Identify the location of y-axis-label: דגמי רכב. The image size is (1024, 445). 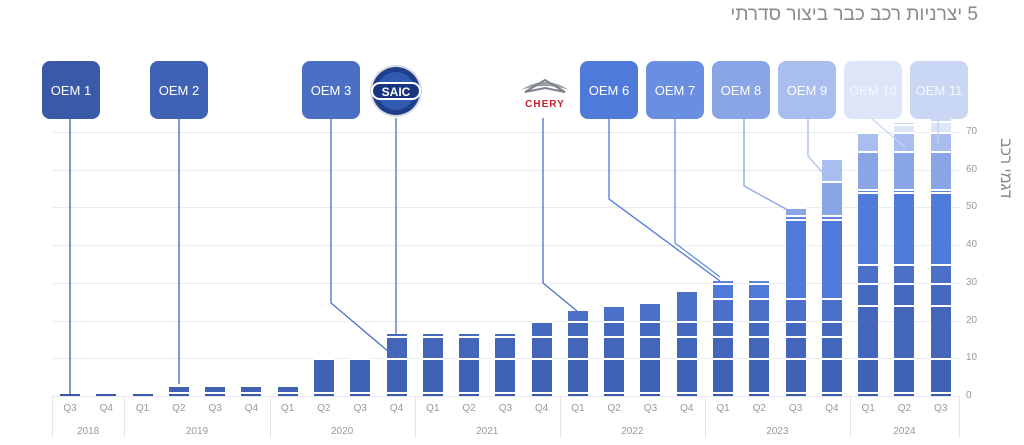
(1005, 167).